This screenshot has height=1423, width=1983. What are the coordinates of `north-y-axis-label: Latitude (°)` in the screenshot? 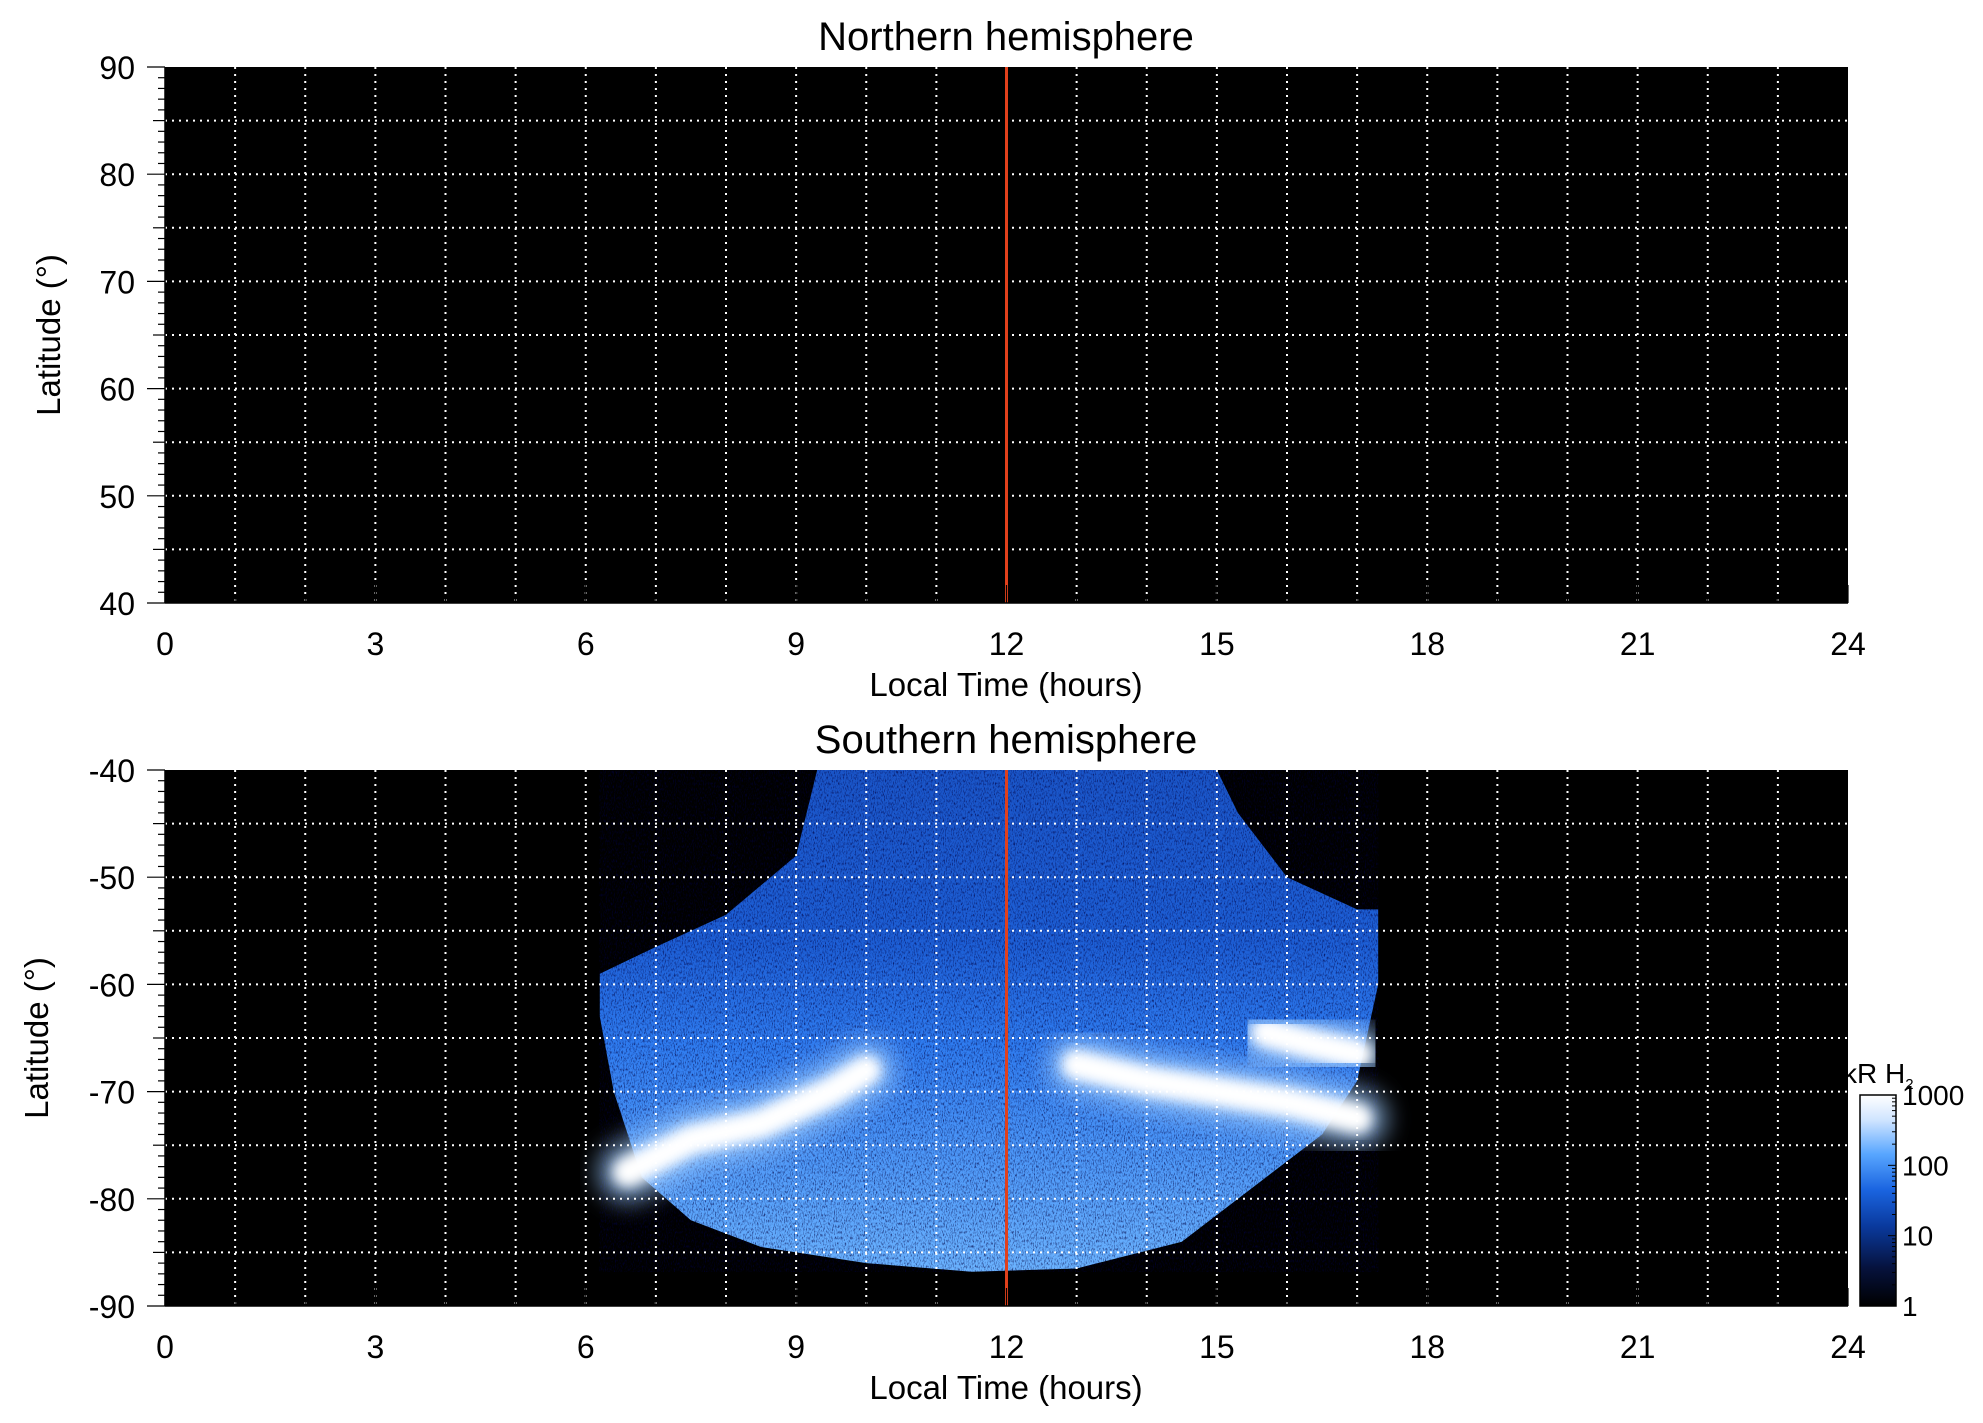 It's located at (48, 335).